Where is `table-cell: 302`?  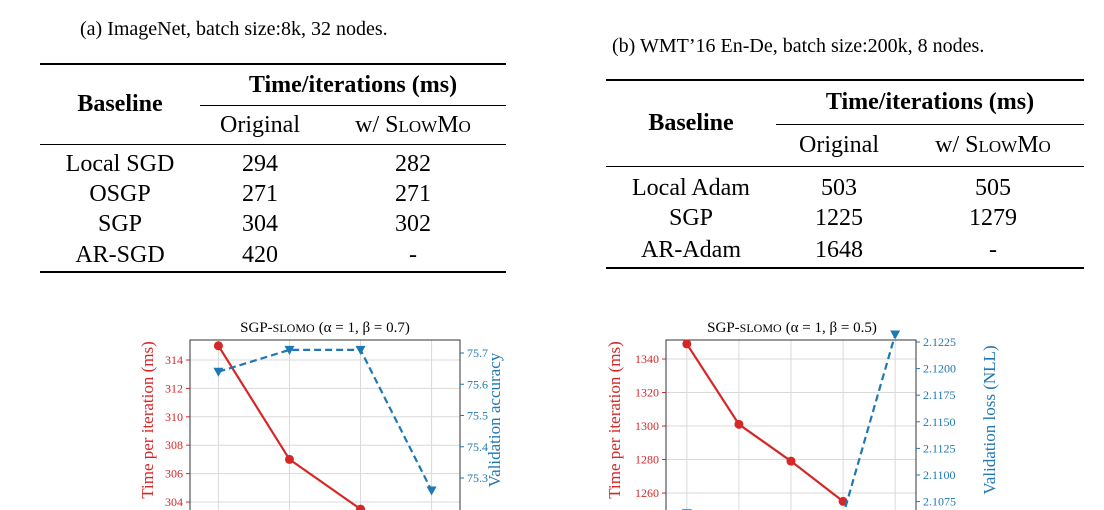 table-cell: 302 is located at coordinates (413, 223).